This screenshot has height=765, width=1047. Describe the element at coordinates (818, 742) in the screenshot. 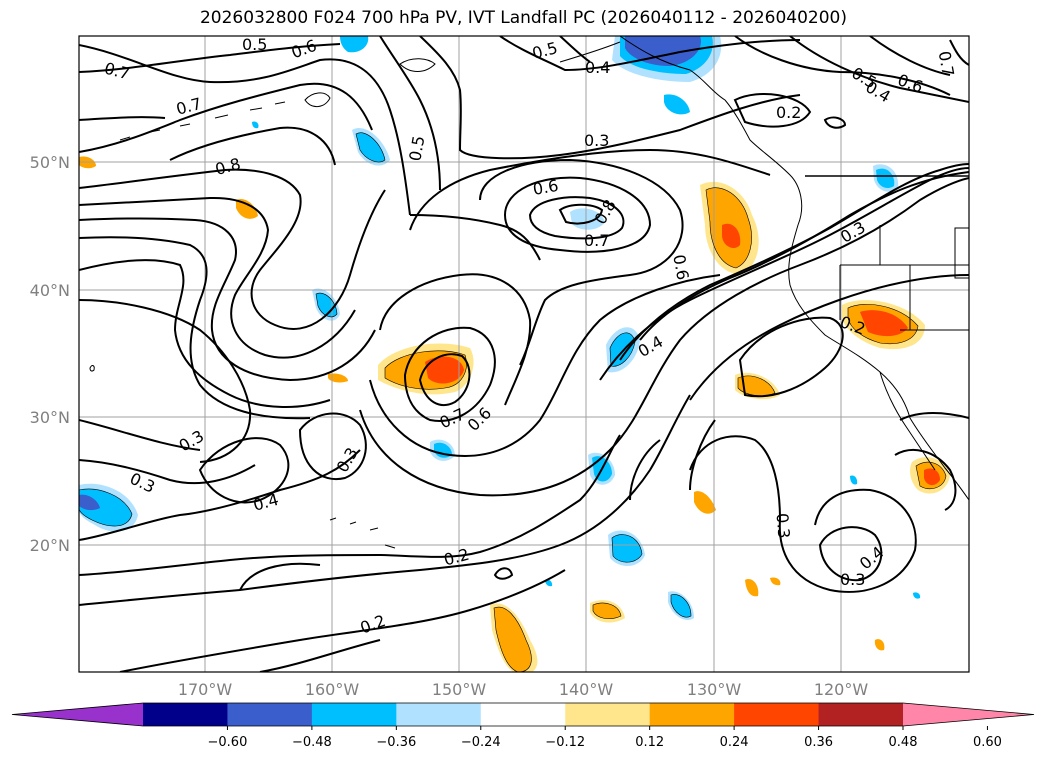

I see `colorbar-tick-label: 0.36` at that location.